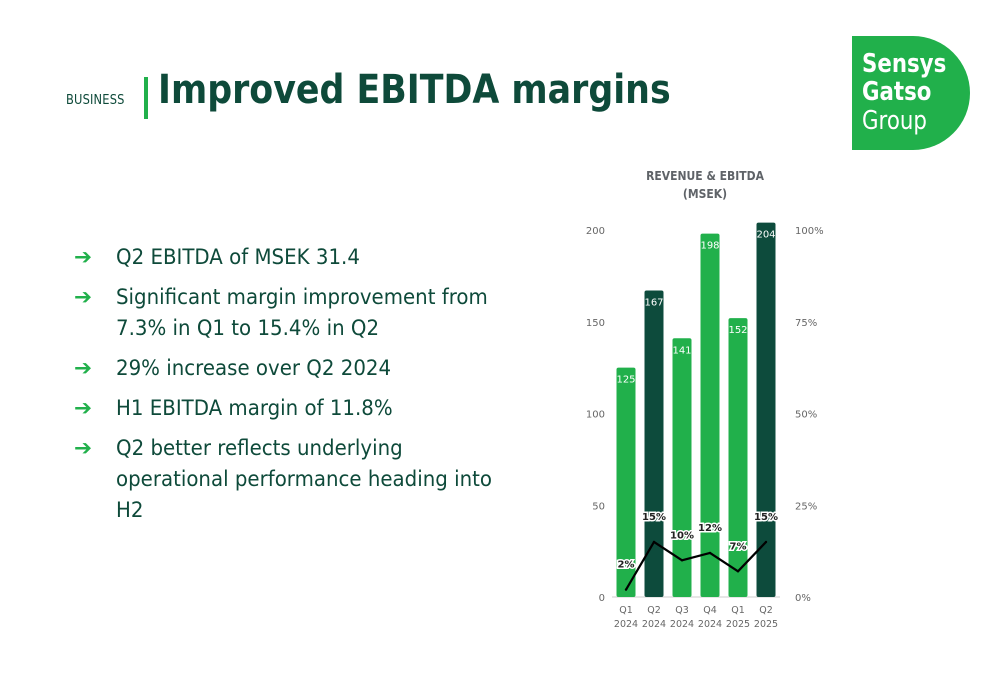 The width and height of the screenshot is (1000, 685). What do you see at coordinates (682, 535) in the screenshot?
I see `margin-value-label: 10%` at bounding box center [682, 535].